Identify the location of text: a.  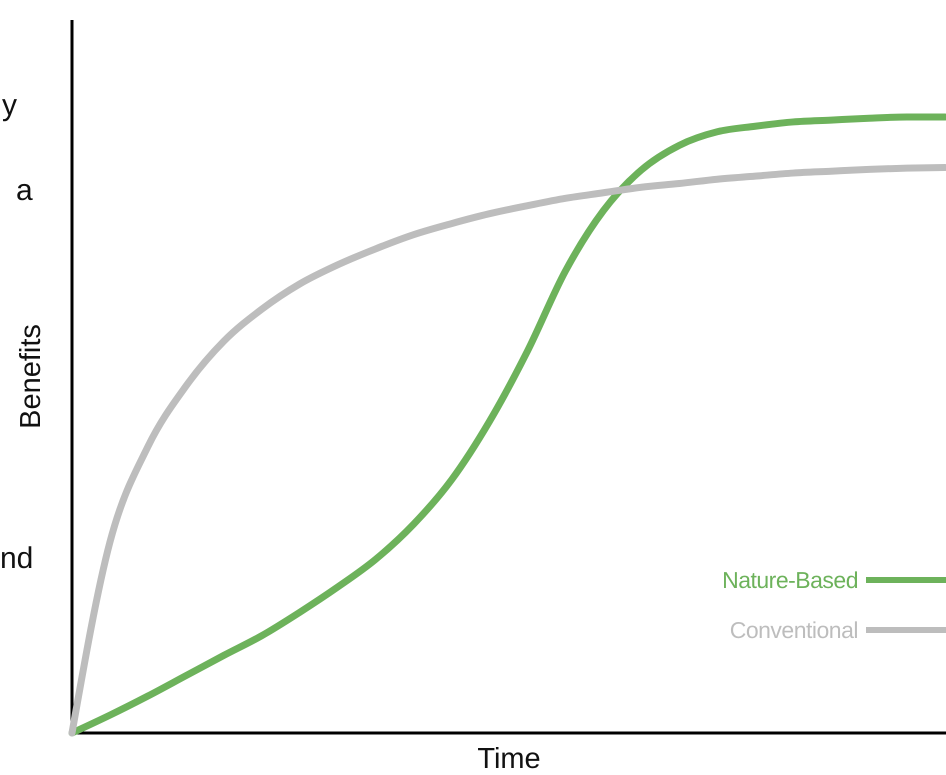
(24, 190).